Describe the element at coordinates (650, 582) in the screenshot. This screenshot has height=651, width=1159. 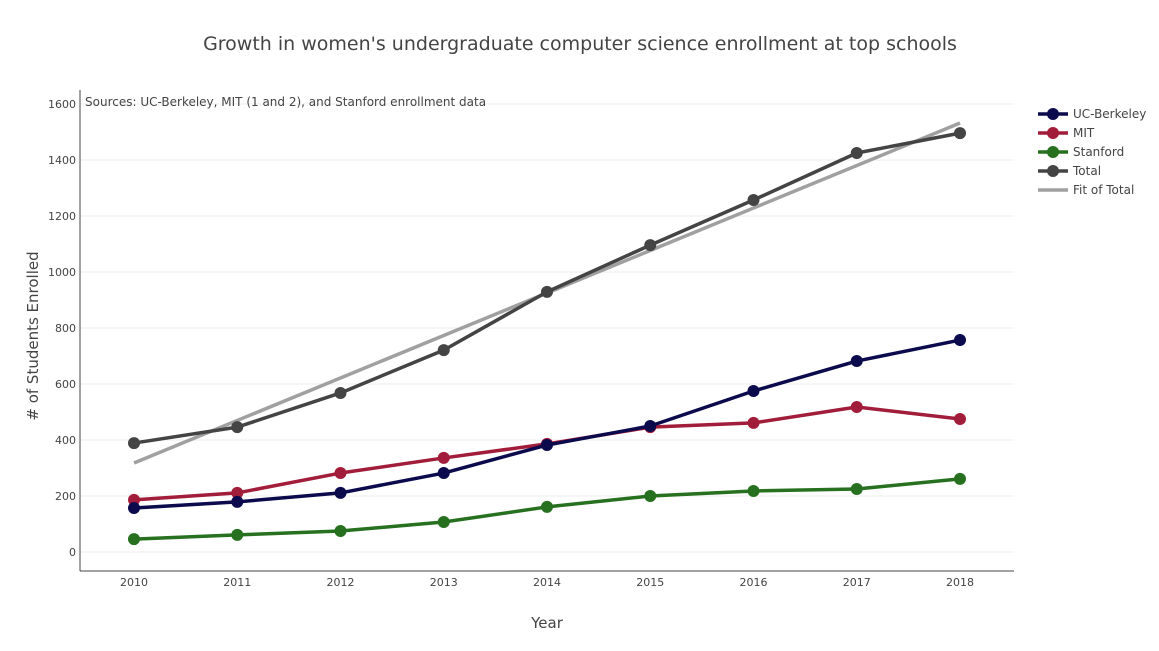
I see `x-tick-label: 2015` at that location.